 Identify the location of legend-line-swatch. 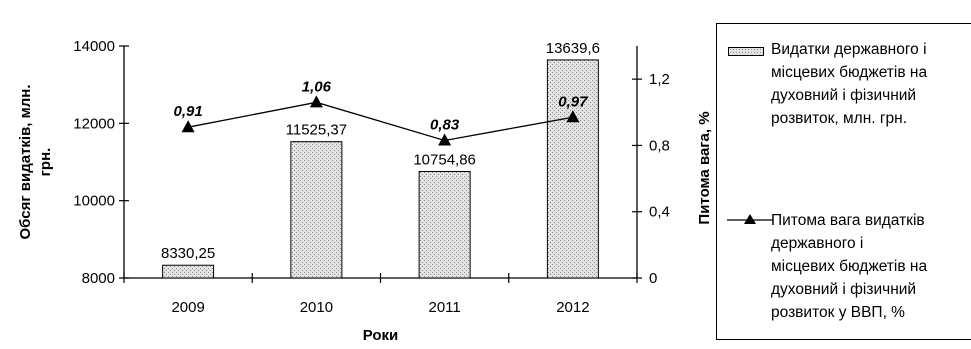
(750, 219).